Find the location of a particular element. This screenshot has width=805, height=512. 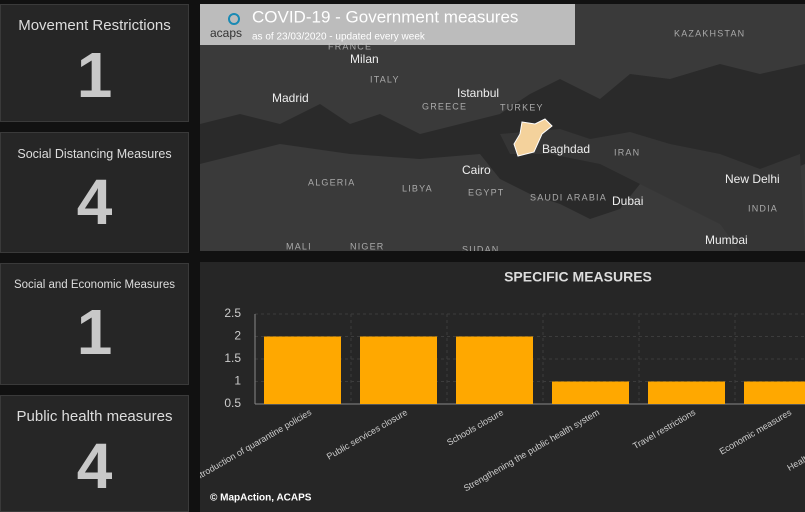

map-subtitle: as of 23/03/2020 - updated every week is located at coordinates (339, 37).